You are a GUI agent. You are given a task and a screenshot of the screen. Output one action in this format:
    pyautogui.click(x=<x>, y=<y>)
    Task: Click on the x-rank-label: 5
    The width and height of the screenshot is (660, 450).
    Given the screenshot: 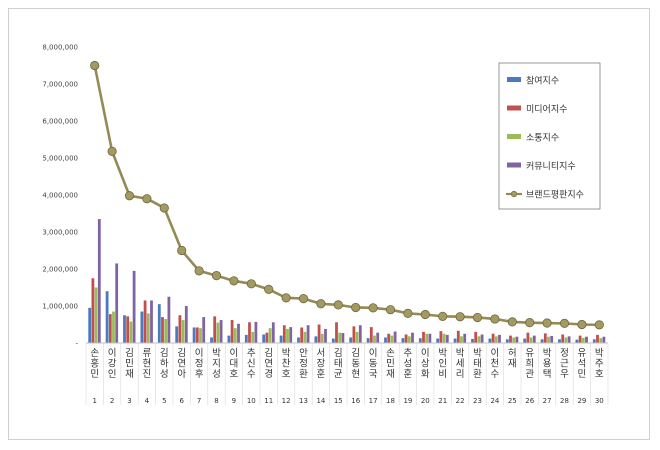 What is the action you would take?
    pyautogui.click(x=164, y=401)
    